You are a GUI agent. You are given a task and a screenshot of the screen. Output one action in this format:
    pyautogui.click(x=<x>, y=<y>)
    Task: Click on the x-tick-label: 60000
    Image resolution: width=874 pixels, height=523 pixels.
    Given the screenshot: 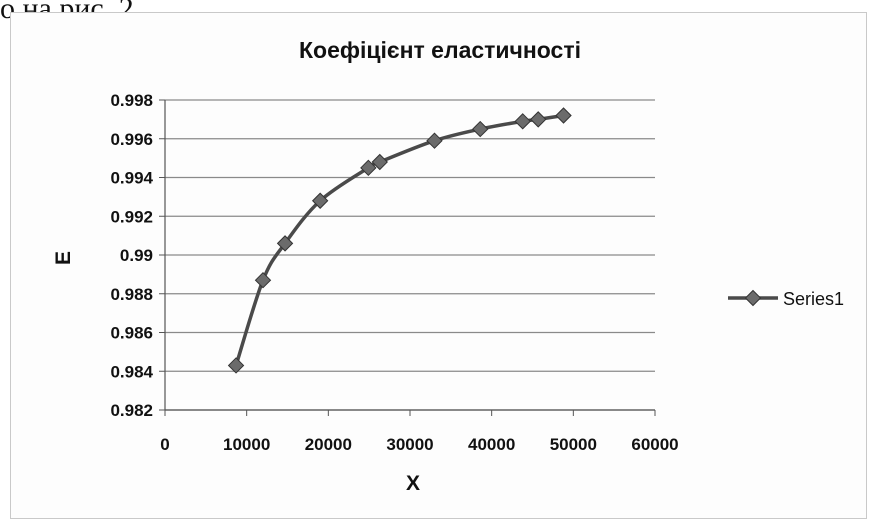 What is the action you would take?
    pyautogui.click(x=654, y=444)
    